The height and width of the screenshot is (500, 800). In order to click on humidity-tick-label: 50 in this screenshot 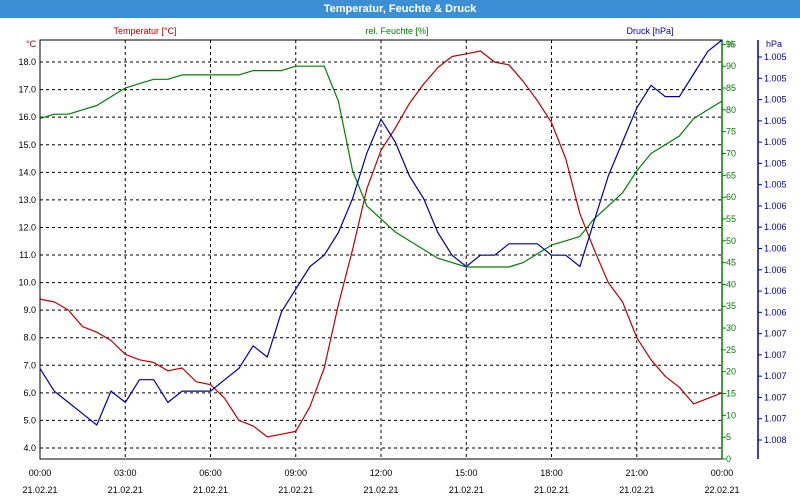, I will do `click(731, 241)`.